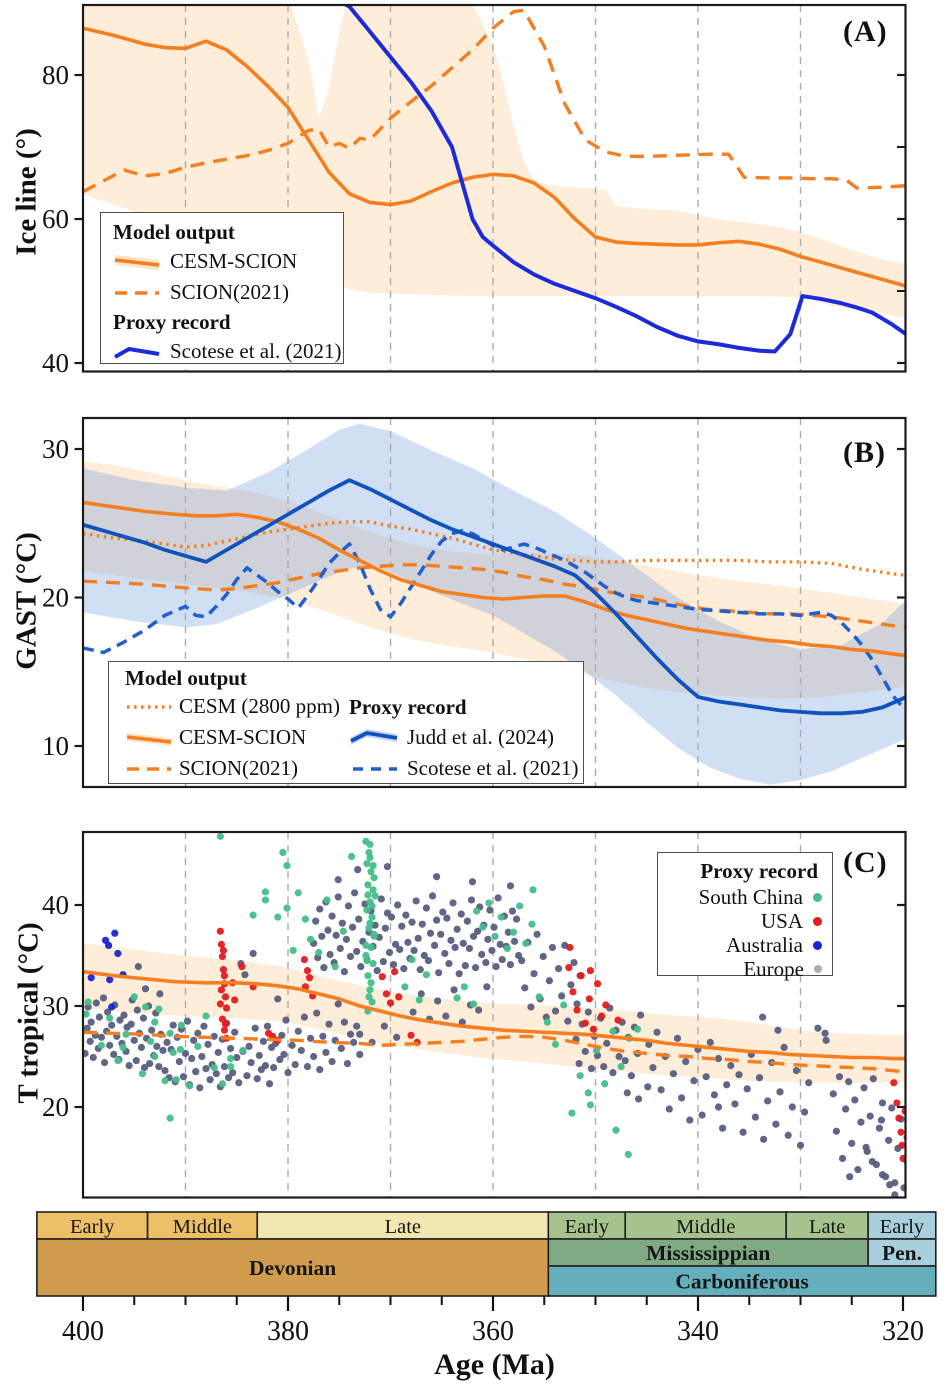 The width and height of the screenshot is (946, 1389). Describe the element at coordinates (902, 1253) in the screenshot. I see `geo-period-pen-label: Pen.` at that location.